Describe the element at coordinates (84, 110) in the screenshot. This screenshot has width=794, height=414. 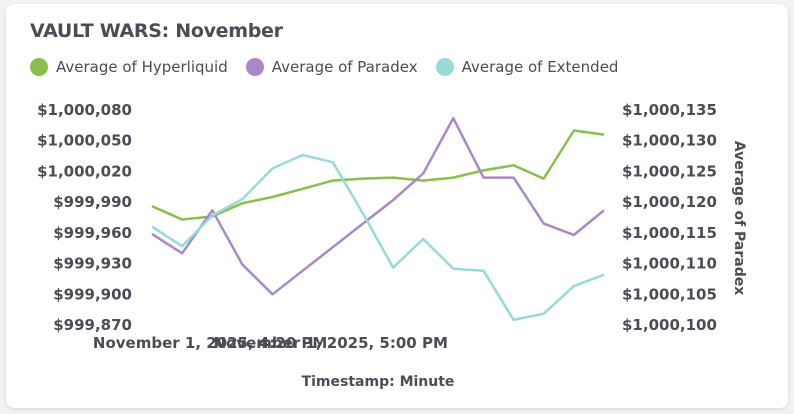
I see `left-tick-label: $1,000,080` at that location.